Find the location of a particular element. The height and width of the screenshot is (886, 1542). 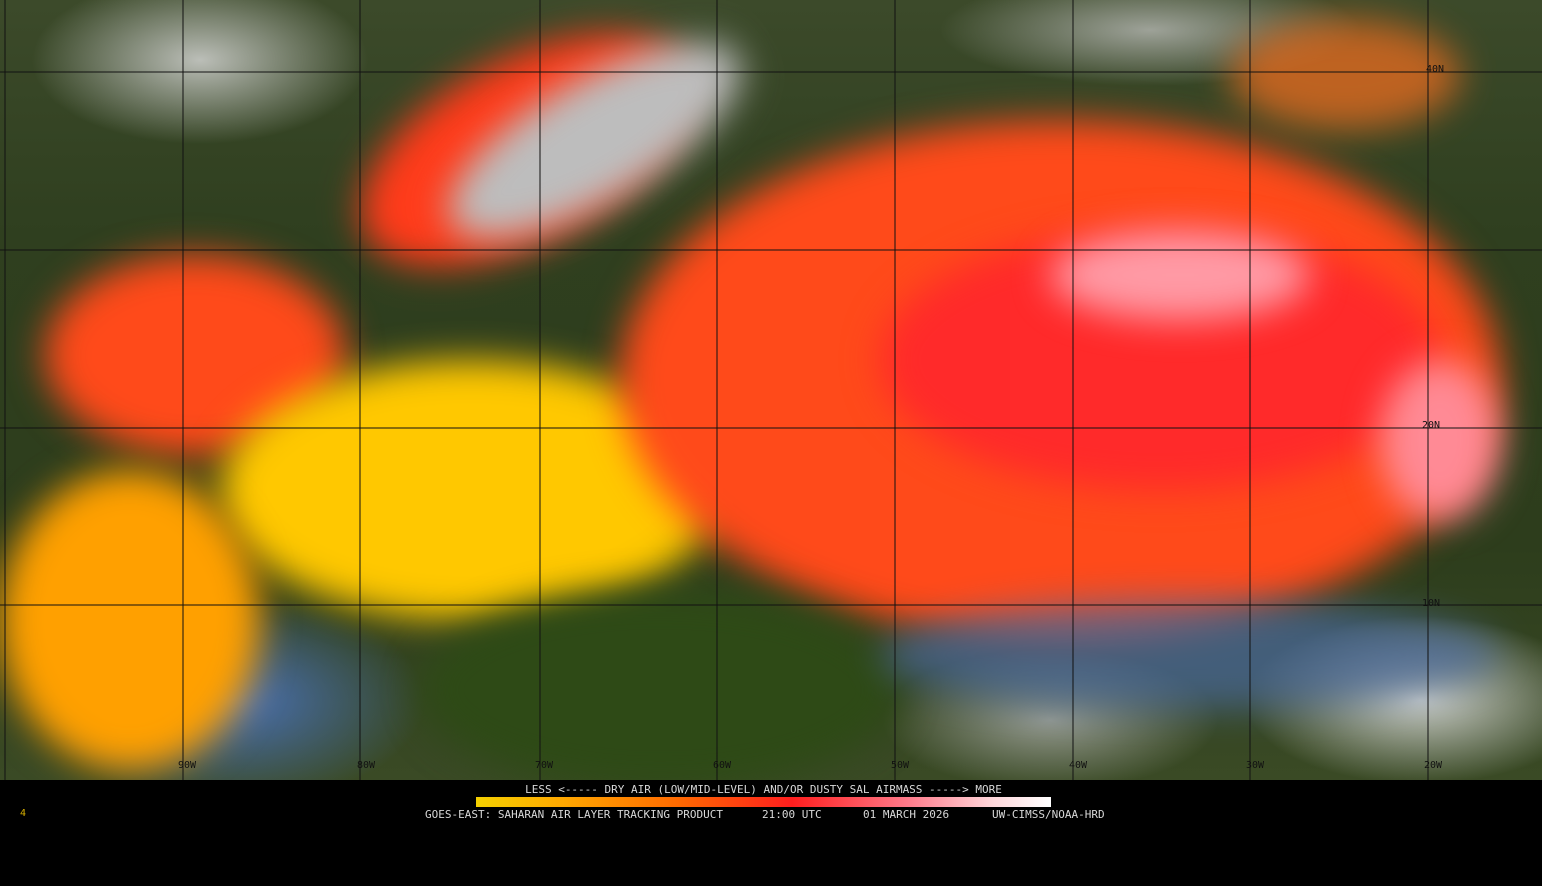

lon-label-60w: 60W is located at coordinates (722, 765).